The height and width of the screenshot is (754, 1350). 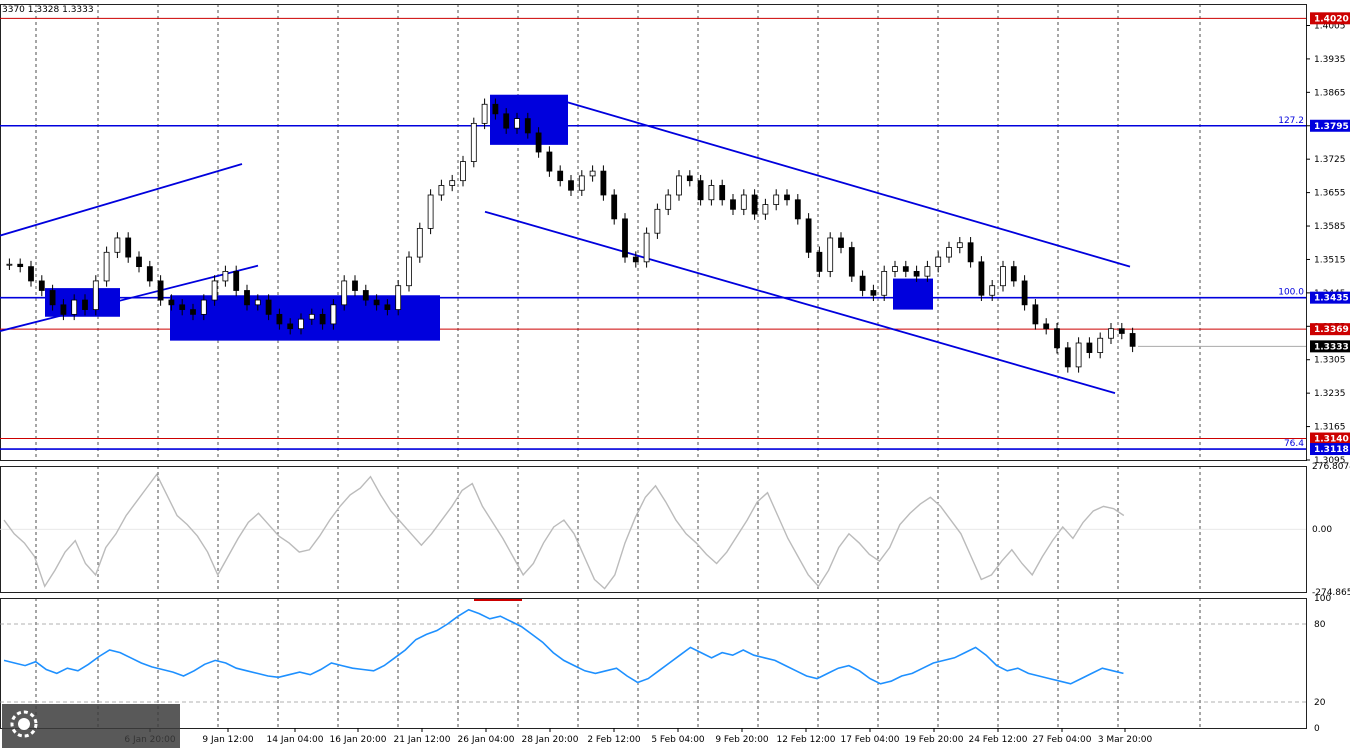 I want to click on rsi-tick-label: 100, so click(x=1322, y=599).